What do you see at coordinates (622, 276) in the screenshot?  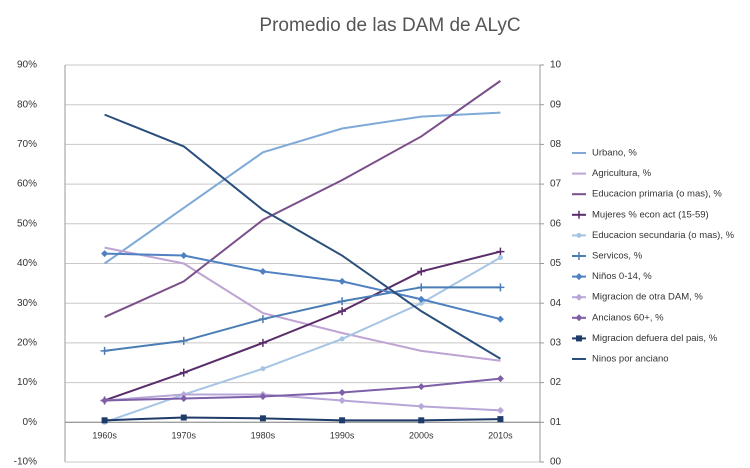 I see `legend-label: Niños 0-14, %` at bounding box center [622, 276].